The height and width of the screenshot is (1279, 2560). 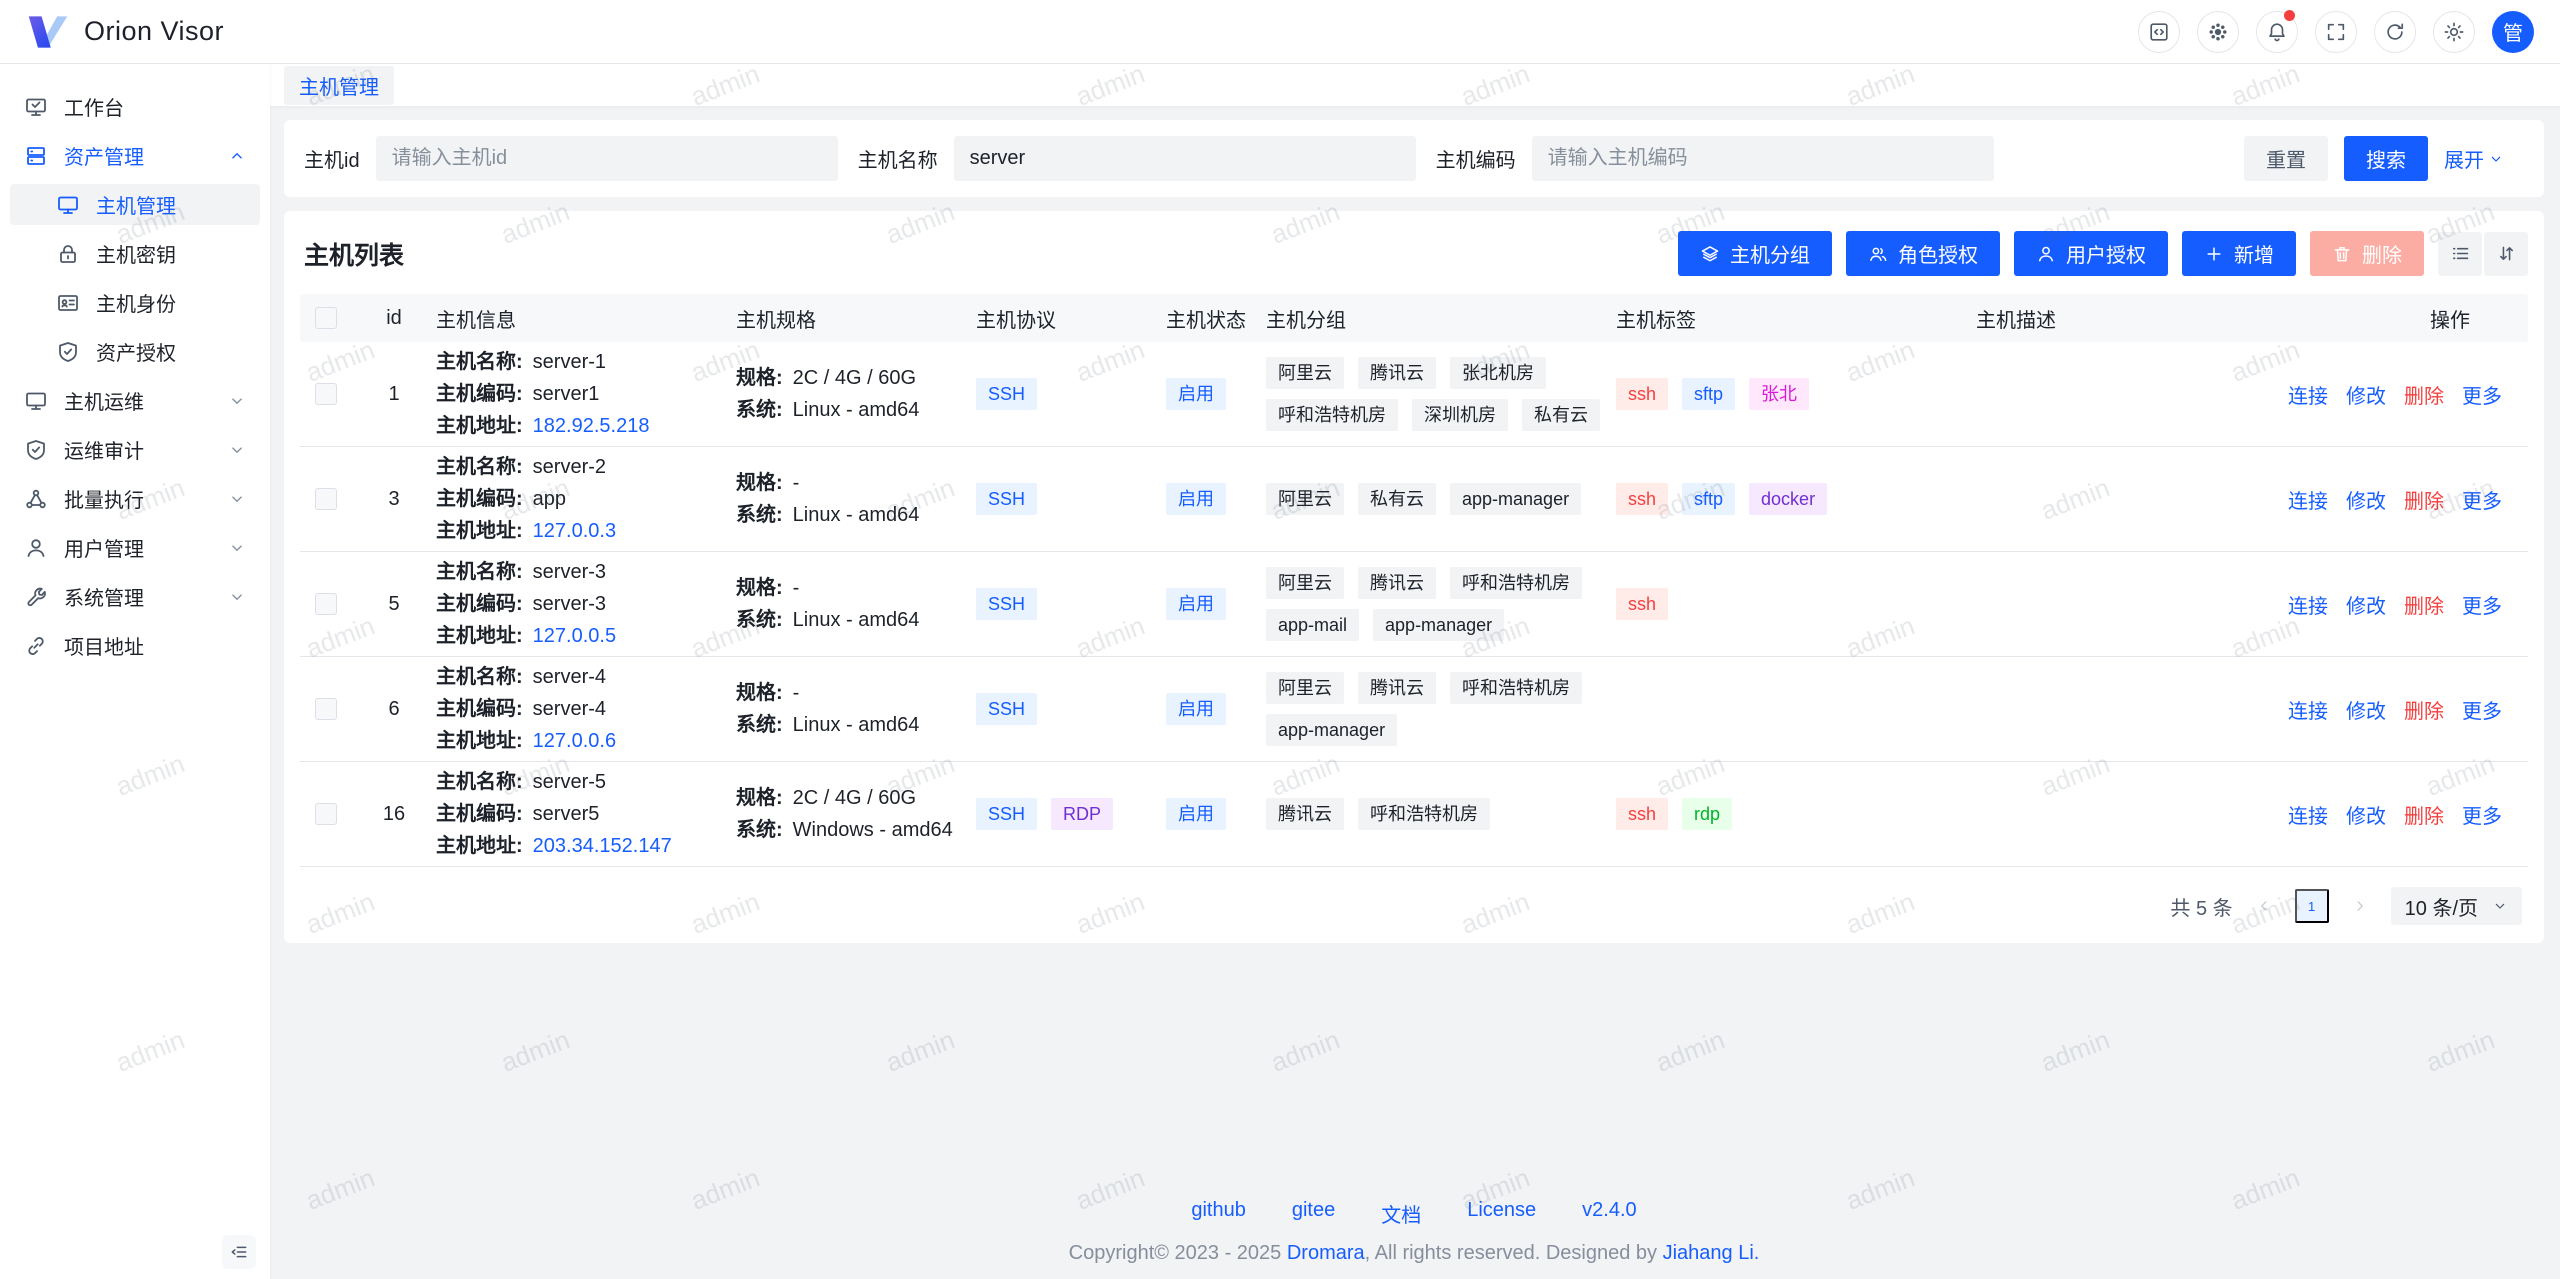 I want to click on group-tag: 阿里云, so click(x=1305, y=583).